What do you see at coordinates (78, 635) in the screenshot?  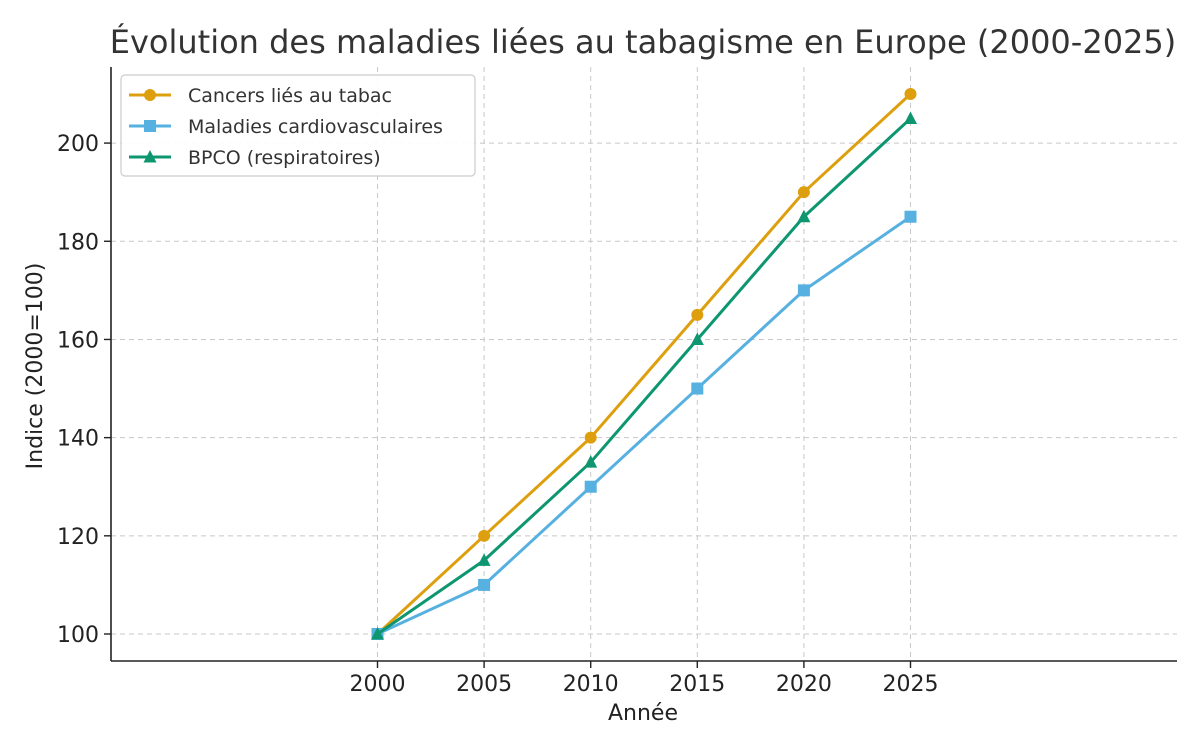 I see `y-tick-label: 100` at bounding box center [78, 635].